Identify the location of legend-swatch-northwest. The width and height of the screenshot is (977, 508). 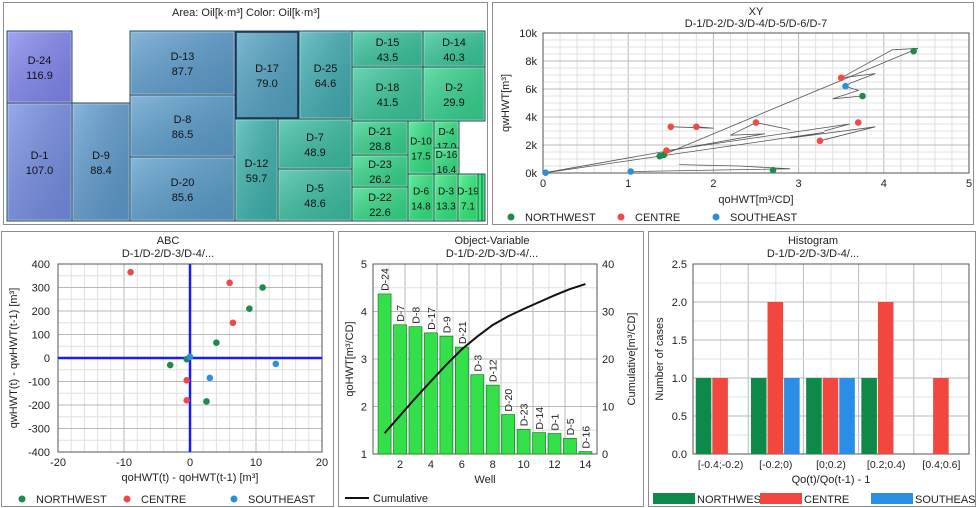
(674, 498).